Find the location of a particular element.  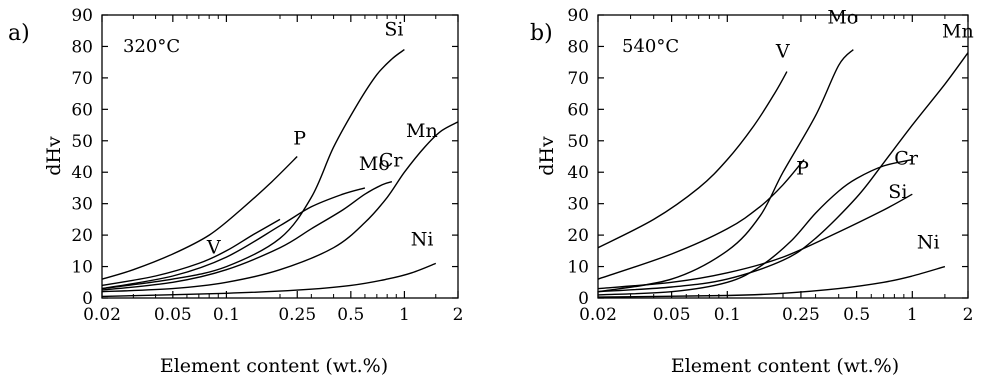

panel-a-y-tick-label: 60 is located at coordinates (82, 110).